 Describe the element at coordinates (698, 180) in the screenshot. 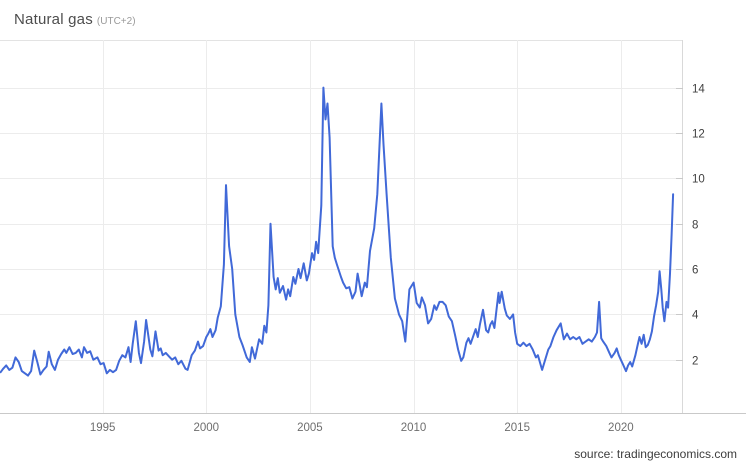

I see `y-axis-label: 10` at that location.